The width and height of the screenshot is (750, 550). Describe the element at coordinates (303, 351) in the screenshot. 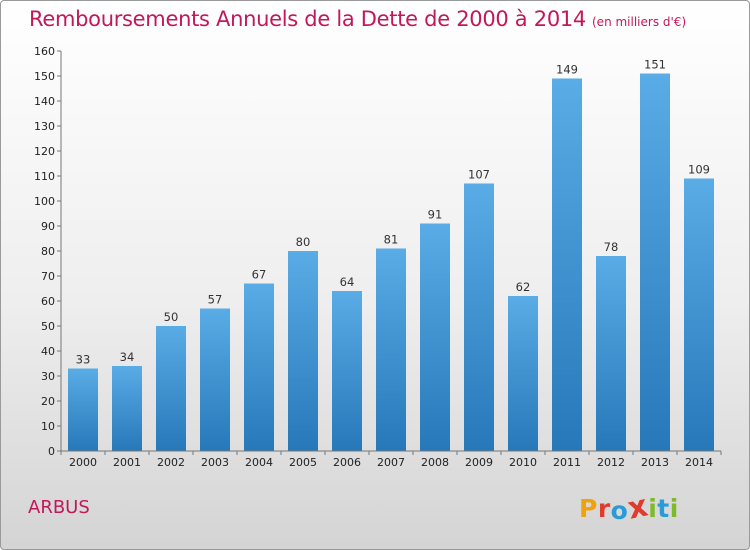

I see `bar-2005` at that location.